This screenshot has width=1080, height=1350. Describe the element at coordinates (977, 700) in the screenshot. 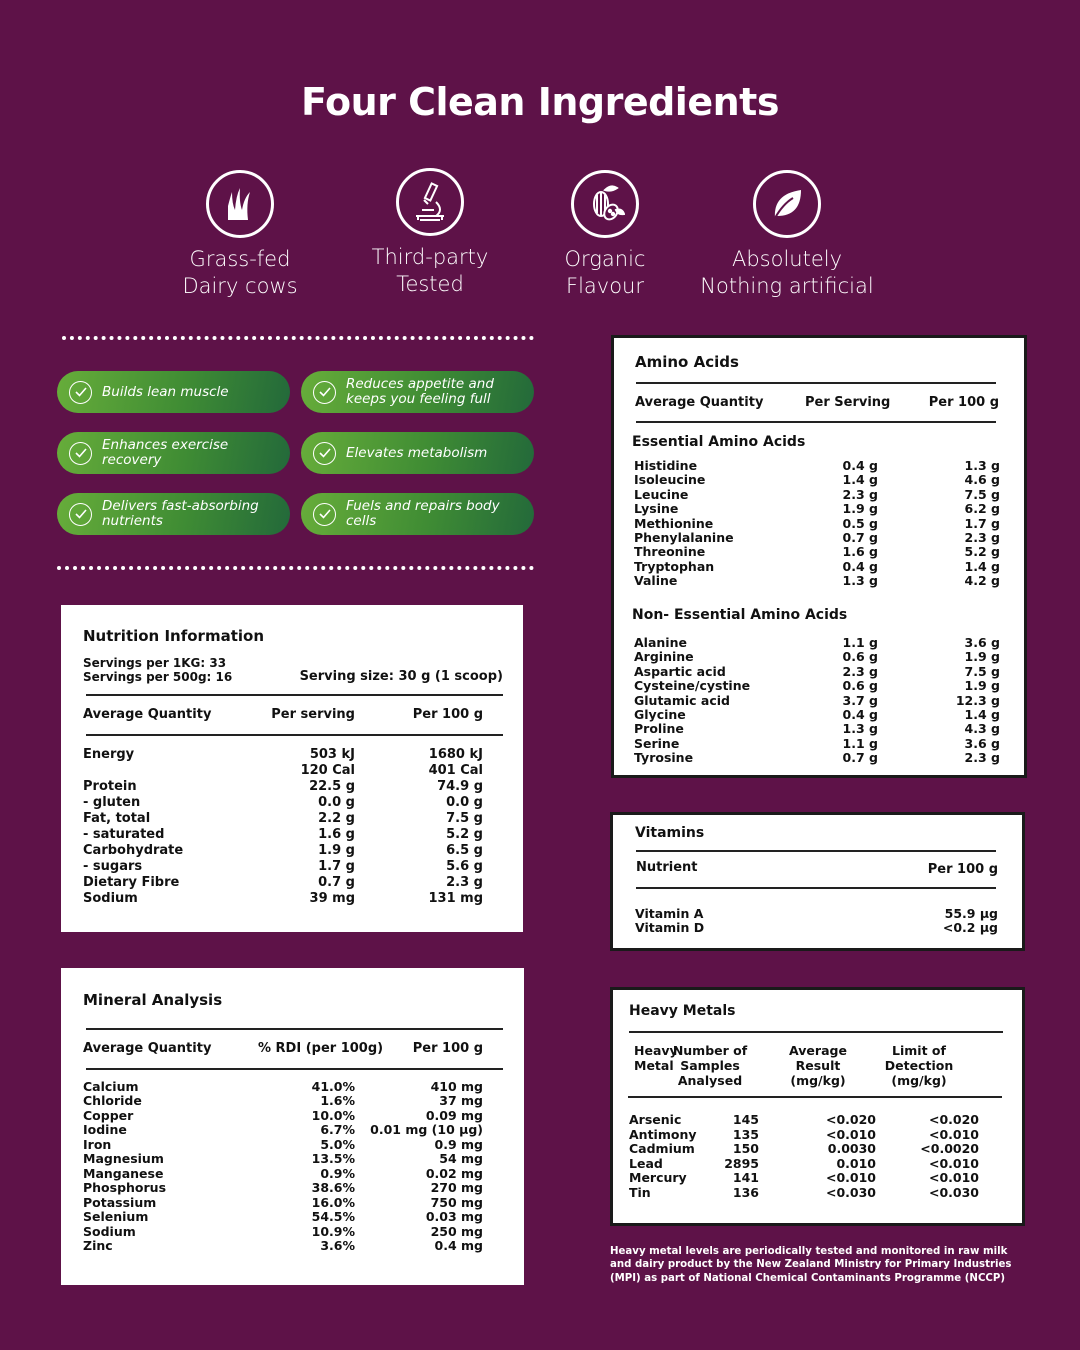

I see `row-value: 12.3 g` at that location.